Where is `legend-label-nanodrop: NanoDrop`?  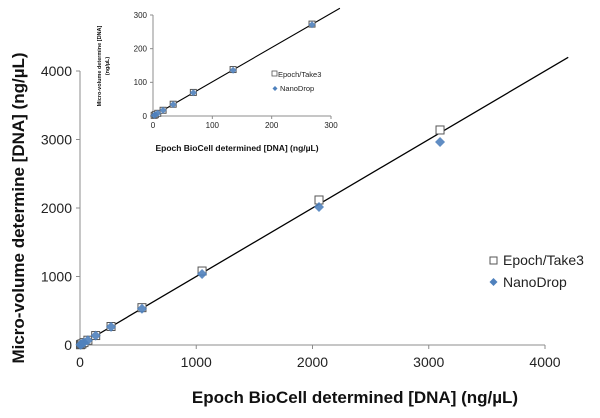 legend-label-nanodrop: NanoDrop is located at coordinates (535, 282).